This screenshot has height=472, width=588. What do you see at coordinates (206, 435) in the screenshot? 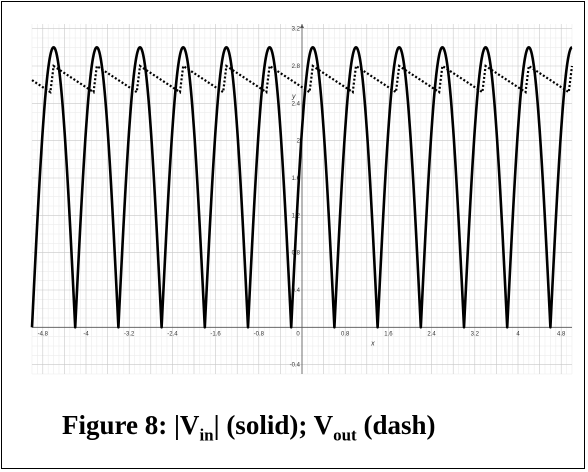
I see `caption-sub-in: in` at bounding box center [206, 435].